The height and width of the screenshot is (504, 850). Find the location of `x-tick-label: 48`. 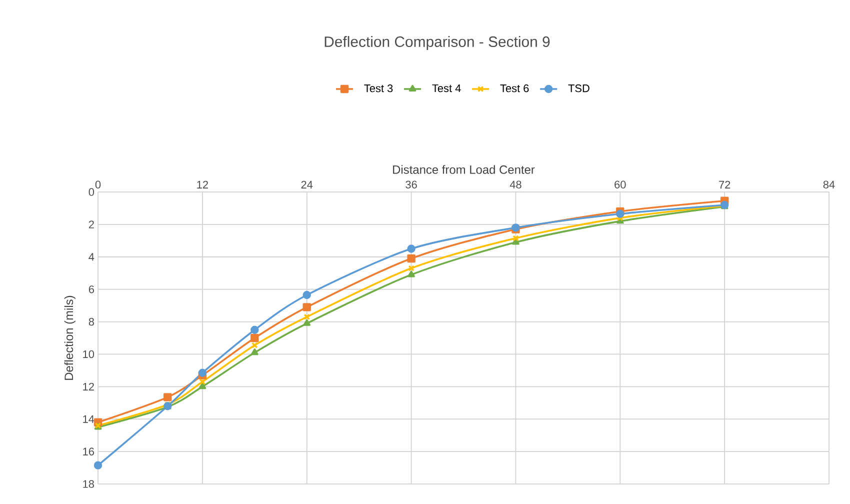

x-tick-label: 48 is located at coordinates (516, 184).